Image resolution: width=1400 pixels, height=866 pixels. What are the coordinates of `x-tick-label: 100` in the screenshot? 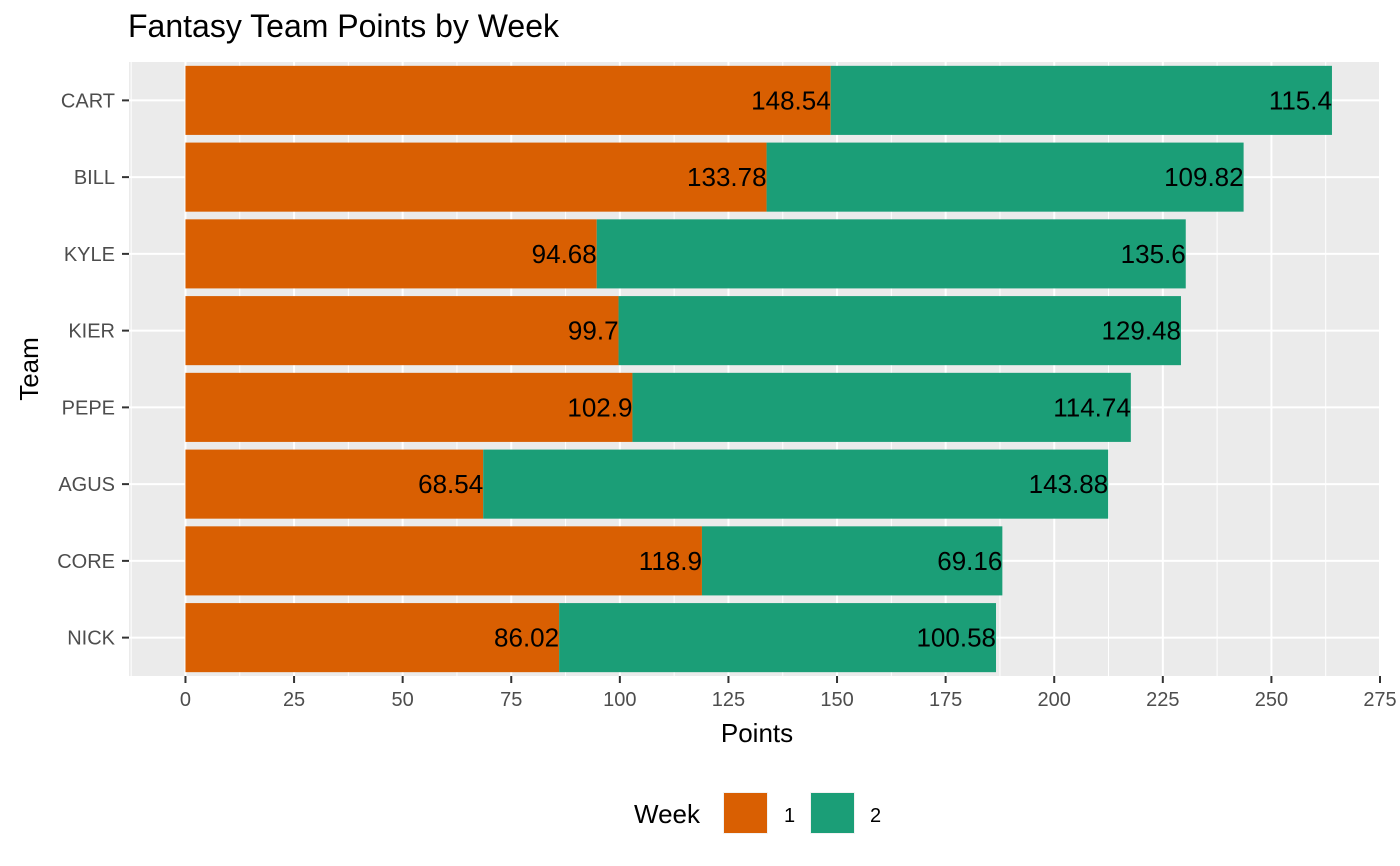 It's located at (619, 700).